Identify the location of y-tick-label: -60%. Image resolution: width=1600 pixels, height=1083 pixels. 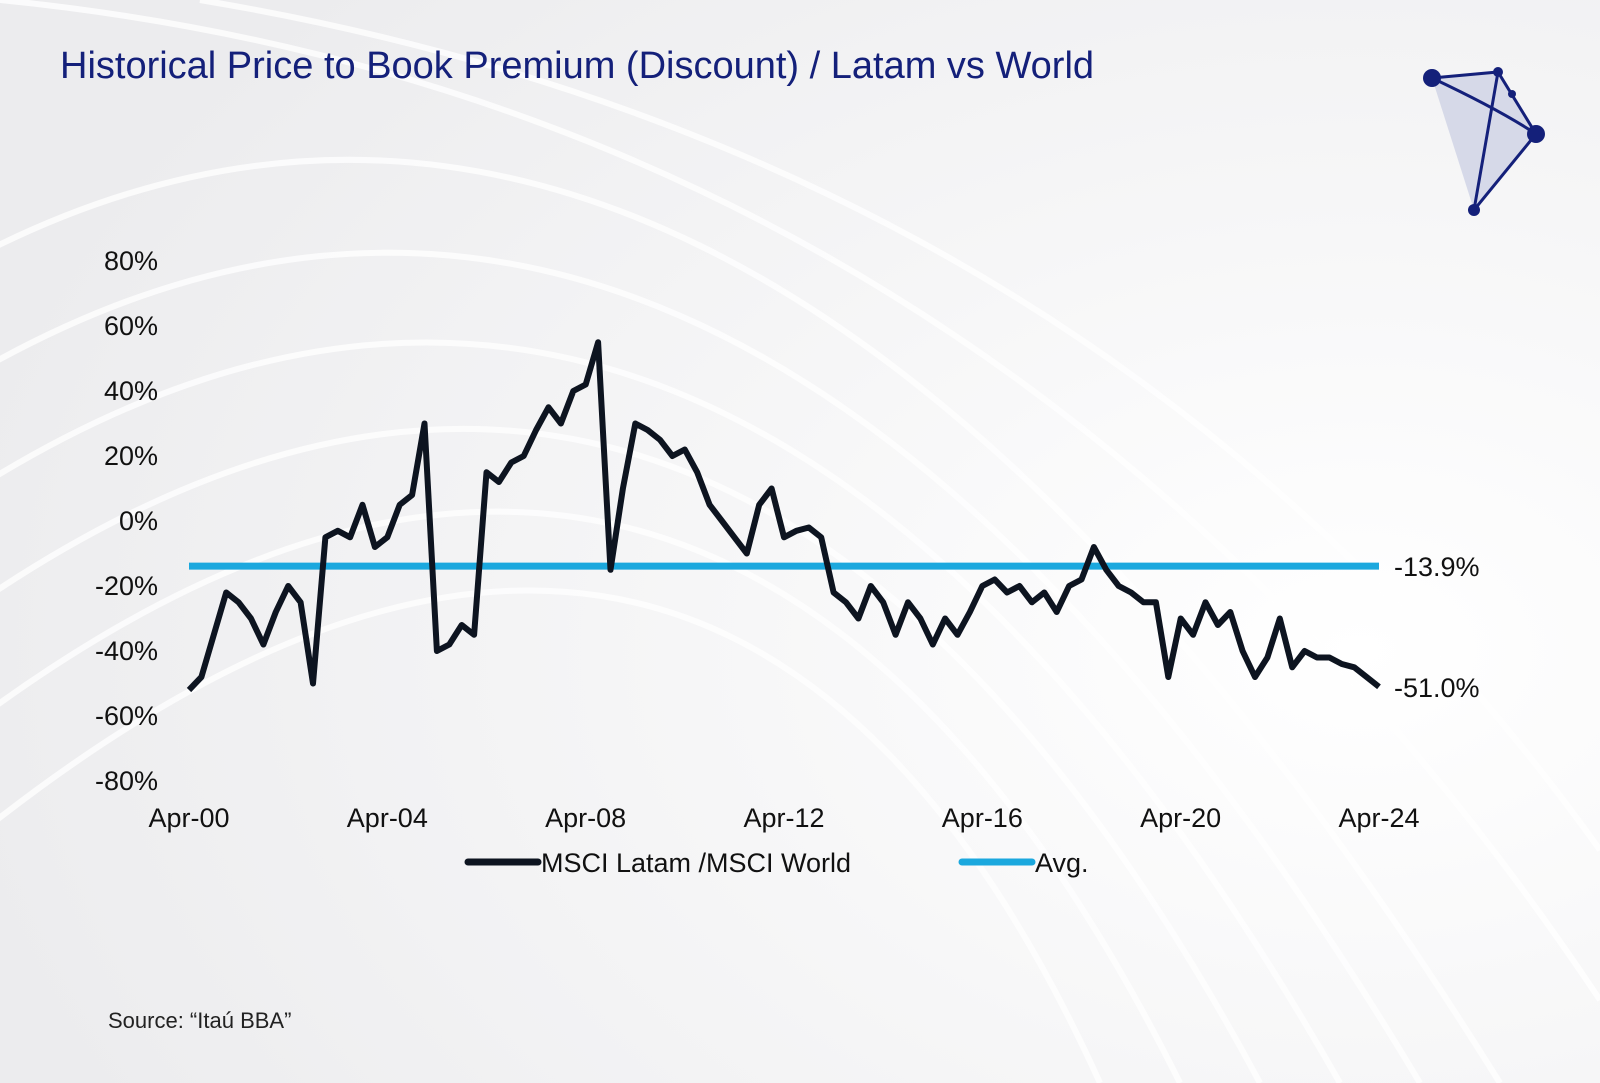
(126, 716).